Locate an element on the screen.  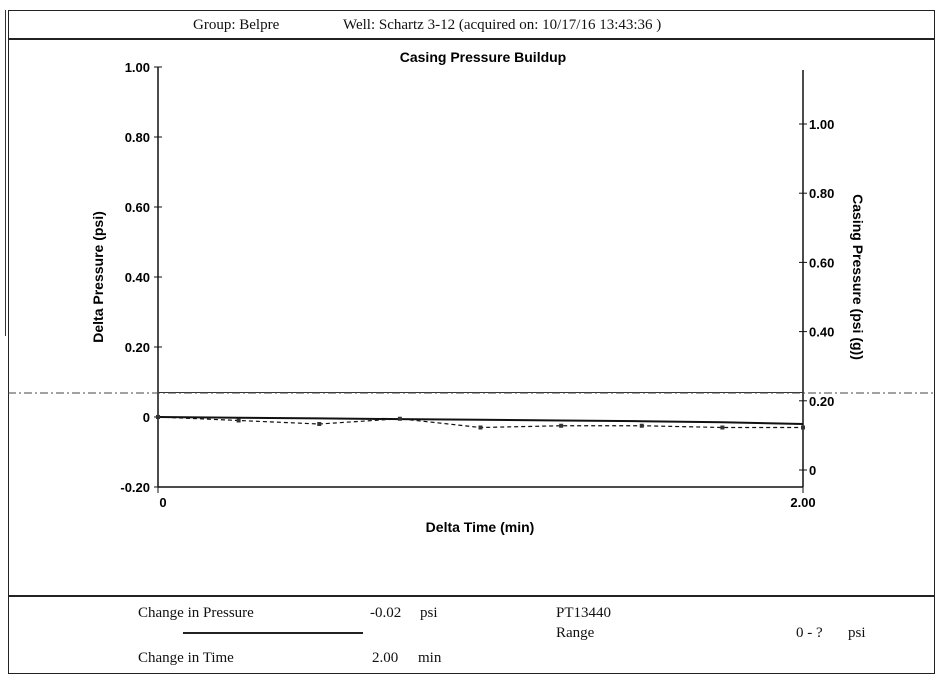
left-y-tick-label: 0.40 is located at coordinates (137, 277).